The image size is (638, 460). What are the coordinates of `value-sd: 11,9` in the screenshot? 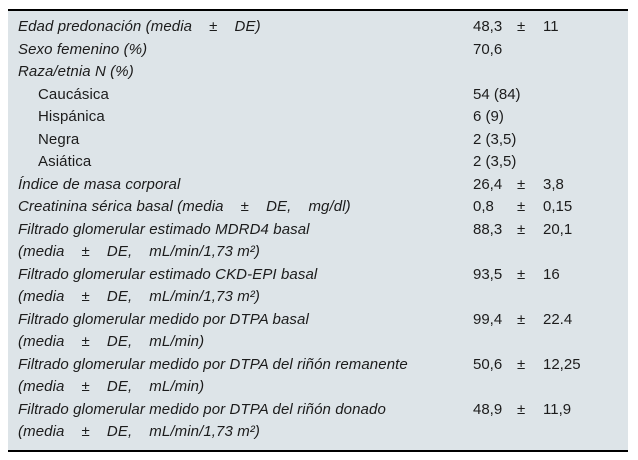 It's located at (557, 409).